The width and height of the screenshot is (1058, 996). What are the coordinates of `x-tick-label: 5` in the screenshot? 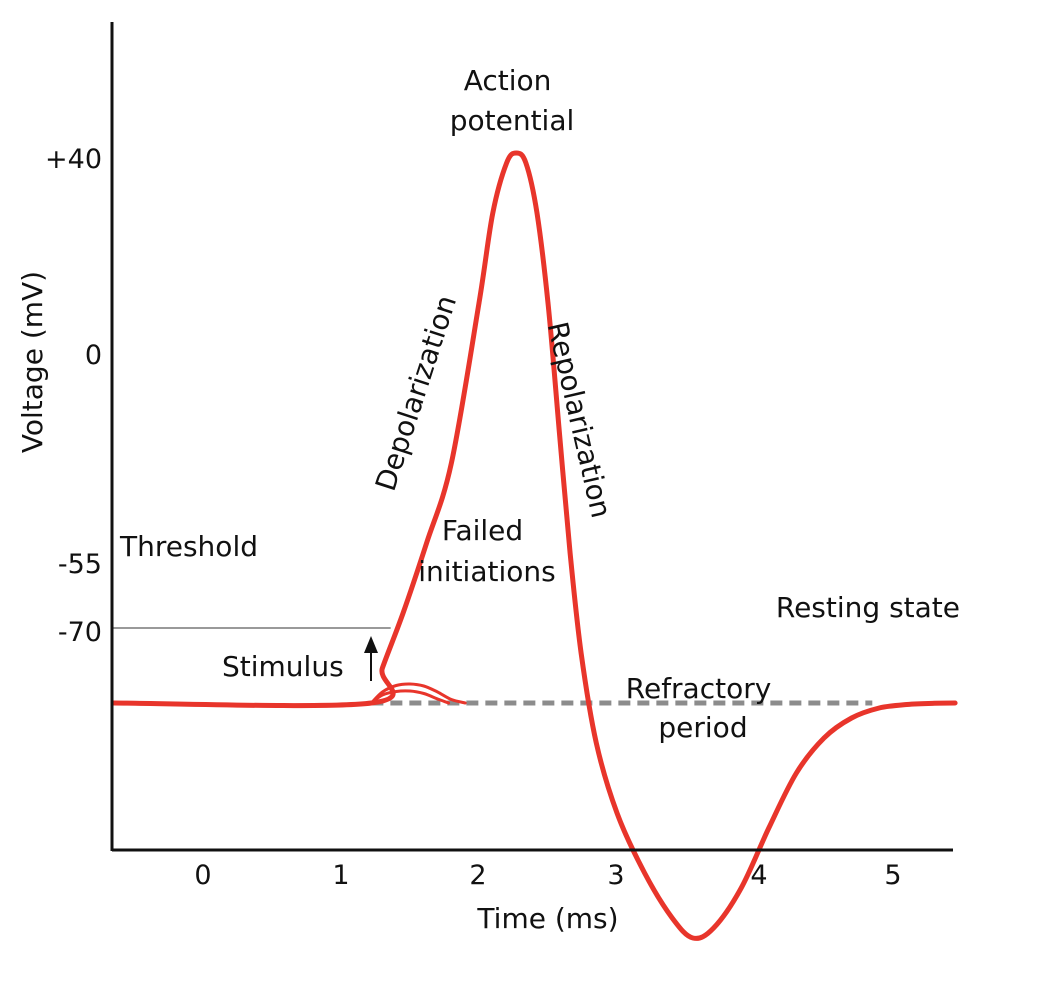 It's located at (892, 875).